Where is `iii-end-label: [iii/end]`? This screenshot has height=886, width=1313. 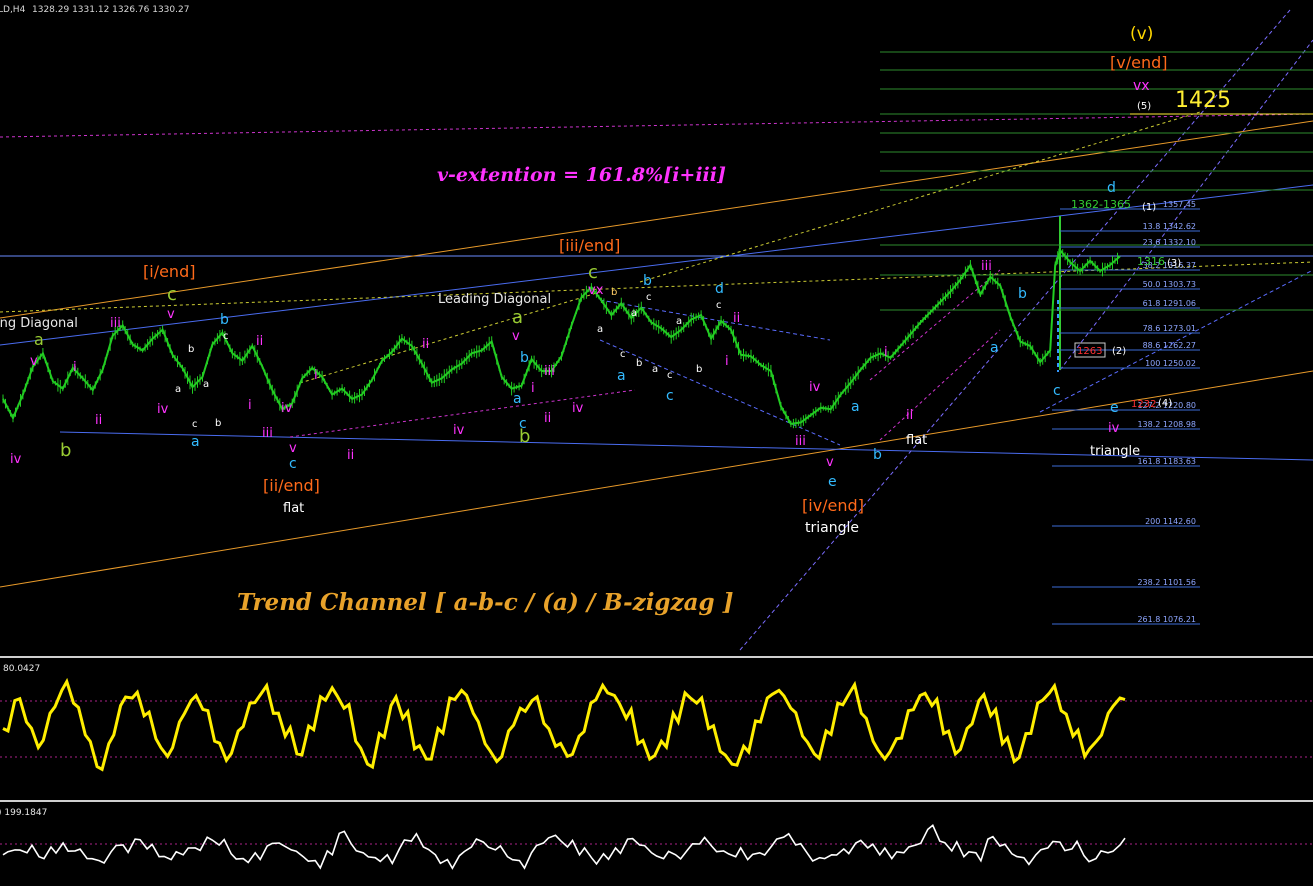
iii-end-label: [iii/end] is located at coordinates (589, 245).